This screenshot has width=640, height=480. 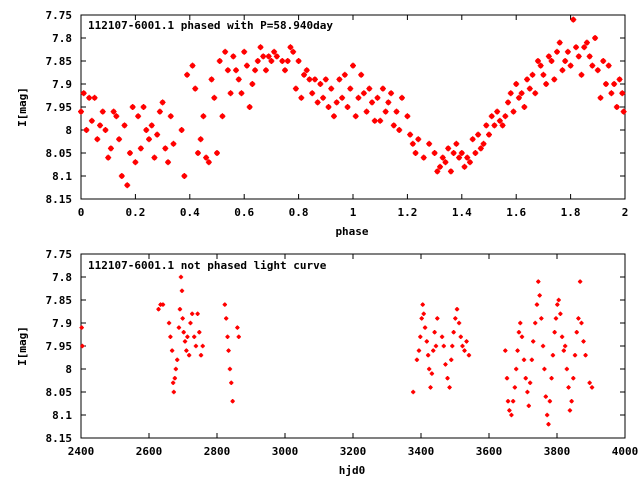 What do you see at coordinates (407, 212) in the screenshot?
I see `x-tick-label-phased: 1.2` at bounding box center [407, 212].